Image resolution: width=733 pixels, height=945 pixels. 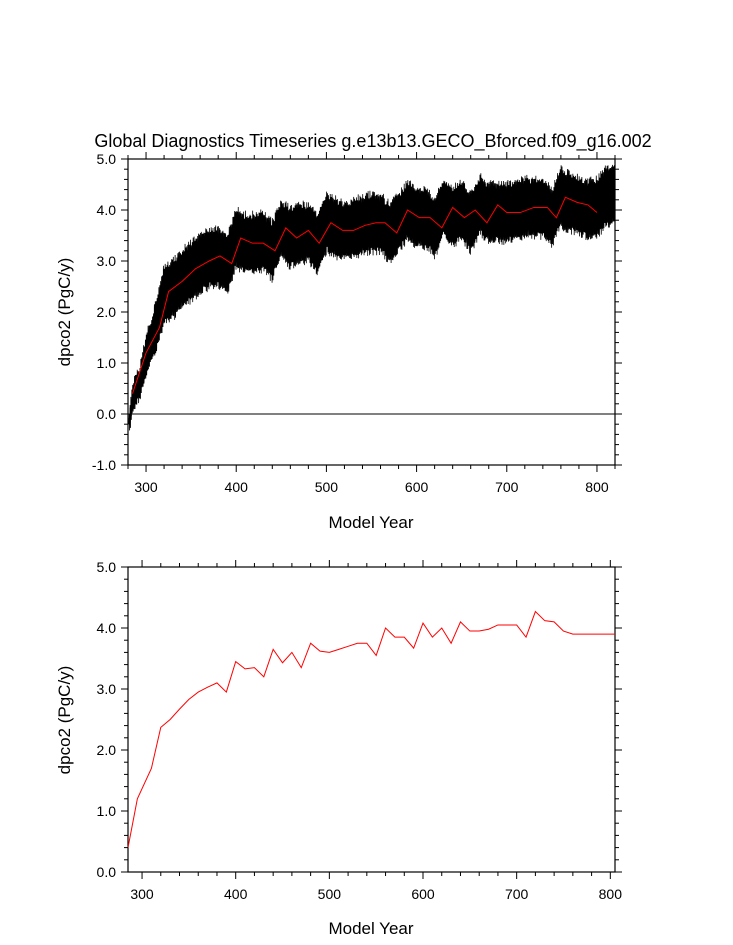 What do you see at coordinates (107, 414) in the screenshot?
I see `top-y-tick-label: 0.0` at bounding box center [107, 414].